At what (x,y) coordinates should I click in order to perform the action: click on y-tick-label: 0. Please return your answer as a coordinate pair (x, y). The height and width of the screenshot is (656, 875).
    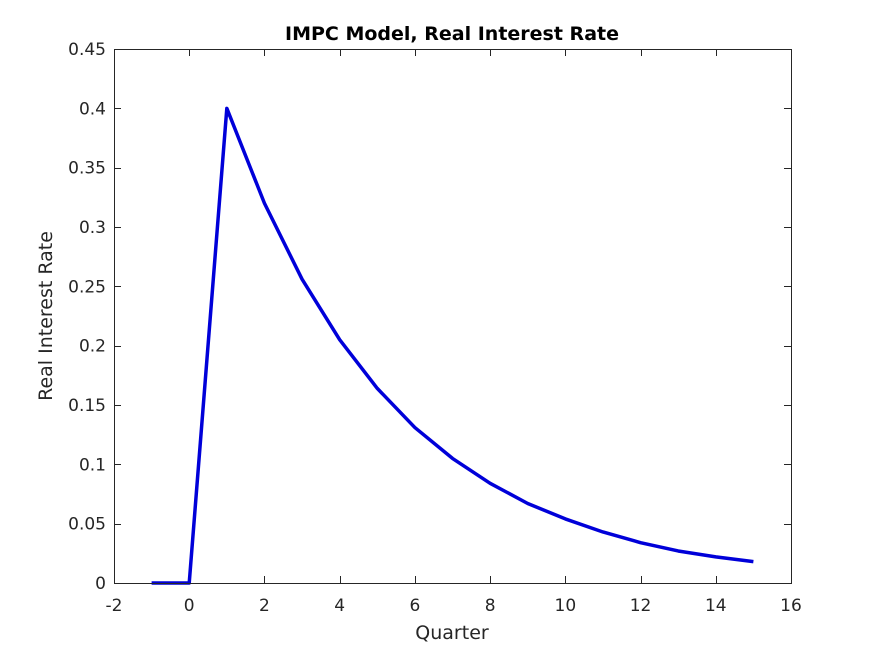
    Looking at the image, I should click on (100, 584).